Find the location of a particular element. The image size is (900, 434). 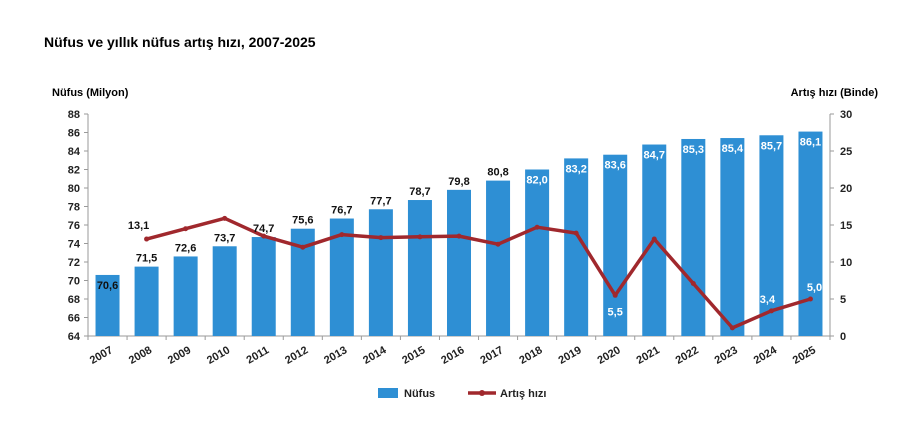

line-value-label: 13,1 is located at coordinates (138, 226).